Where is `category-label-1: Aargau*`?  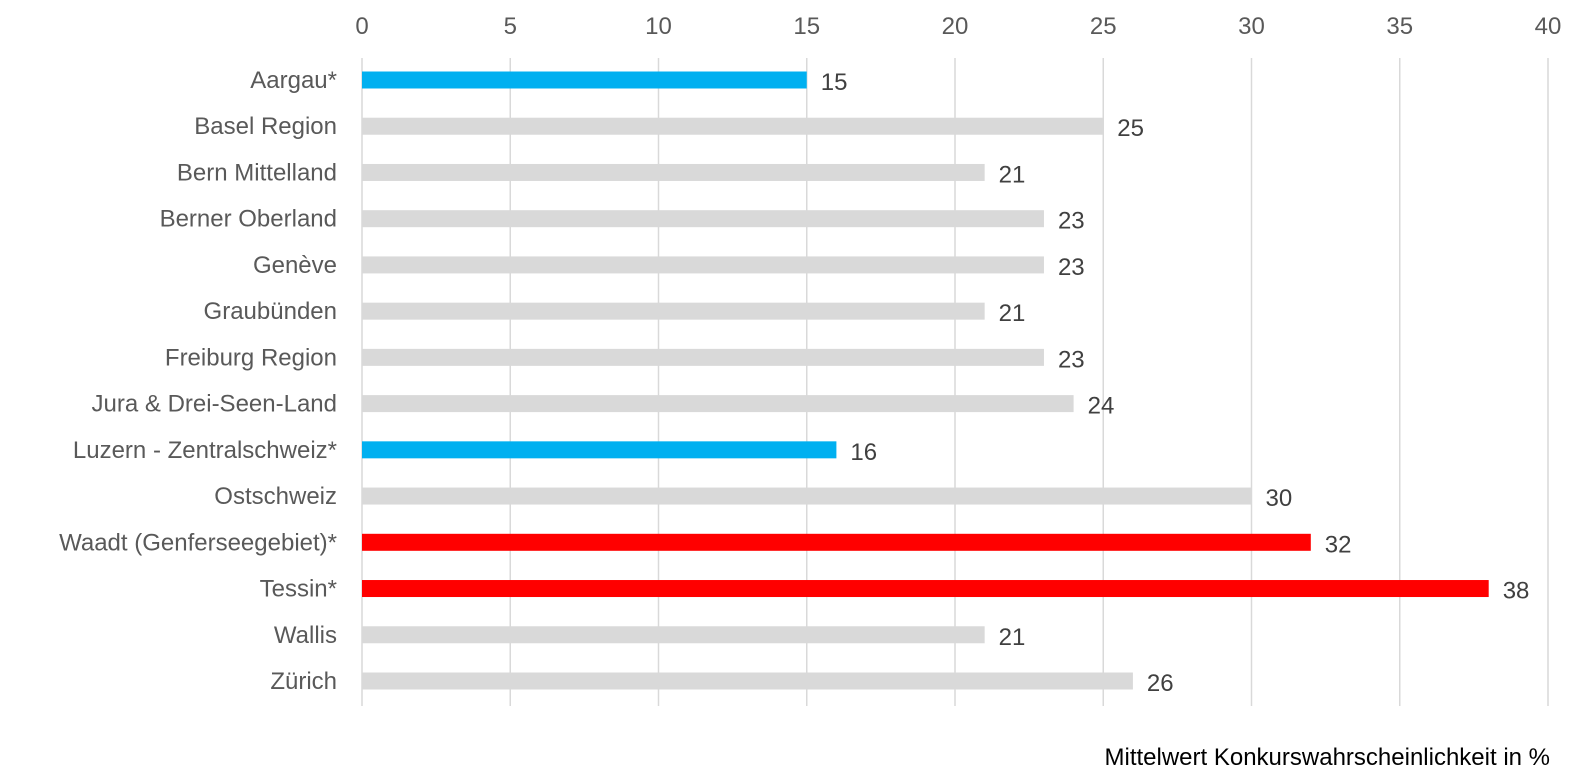 category-label-1: Aargau* is located at coordinates (293, 80).